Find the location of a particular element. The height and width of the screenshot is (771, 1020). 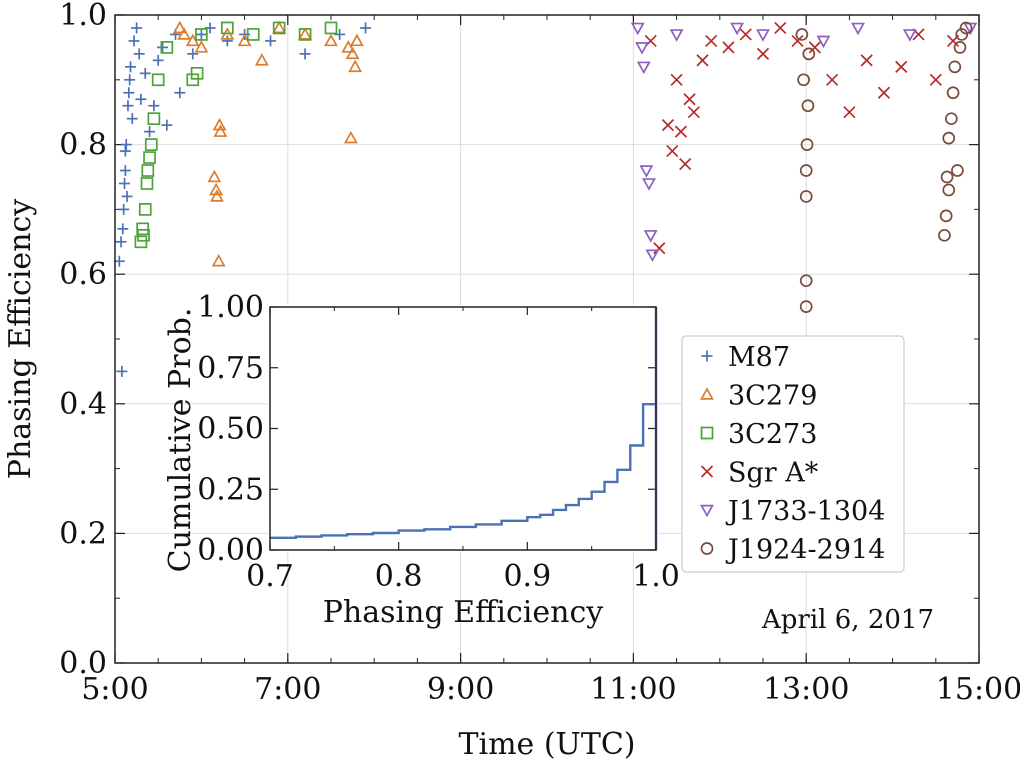

legend-marker-3c273 is located at coordinates (707, 433).